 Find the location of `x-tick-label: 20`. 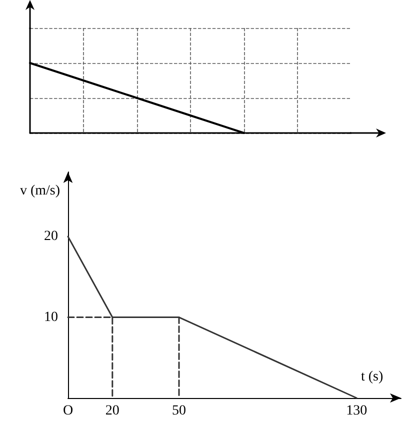

x-tick-label: 20 is located at coordinates (112, 411).